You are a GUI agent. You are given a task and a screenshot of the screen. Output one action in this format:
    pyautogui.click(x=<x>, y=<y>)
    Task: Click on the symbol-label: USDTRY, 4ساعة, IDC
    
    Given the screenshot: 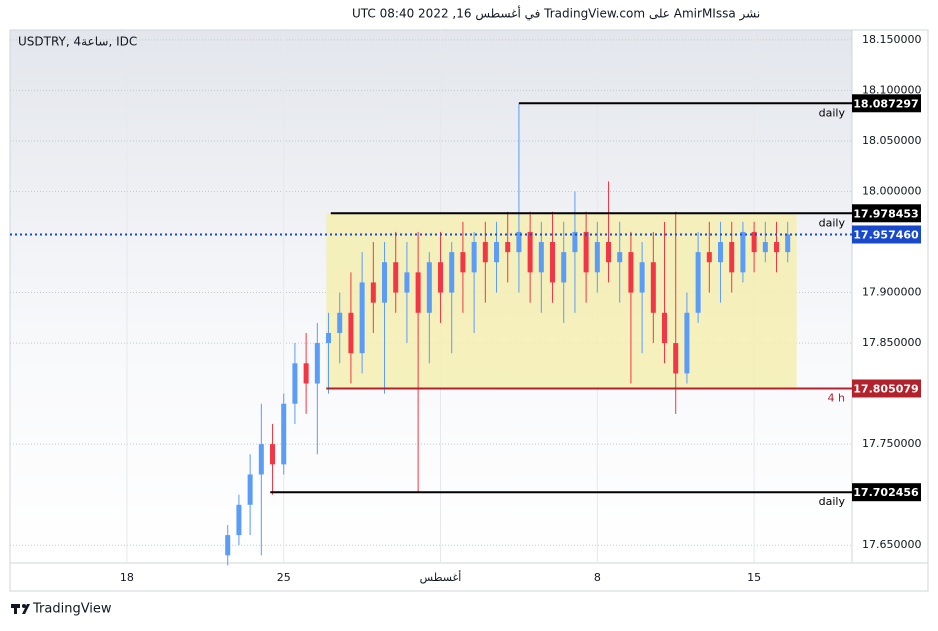 What is the action you would take?
    pyautogui.click(x=77, y=42)
    